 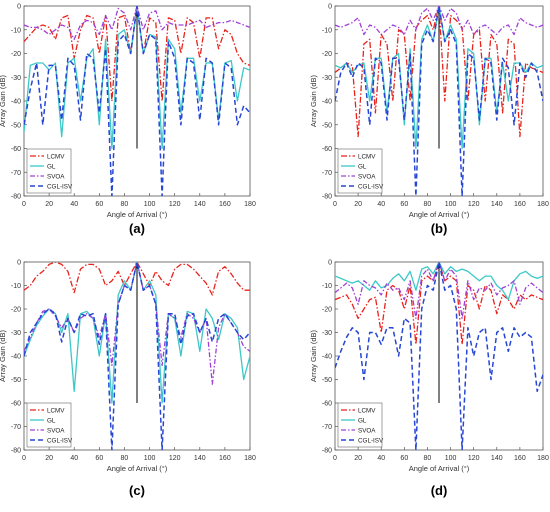 What do you see at coordinates (137, 490) in the screenshot?
I see `panel-caption: (c)` at bounding box center [137, 490].